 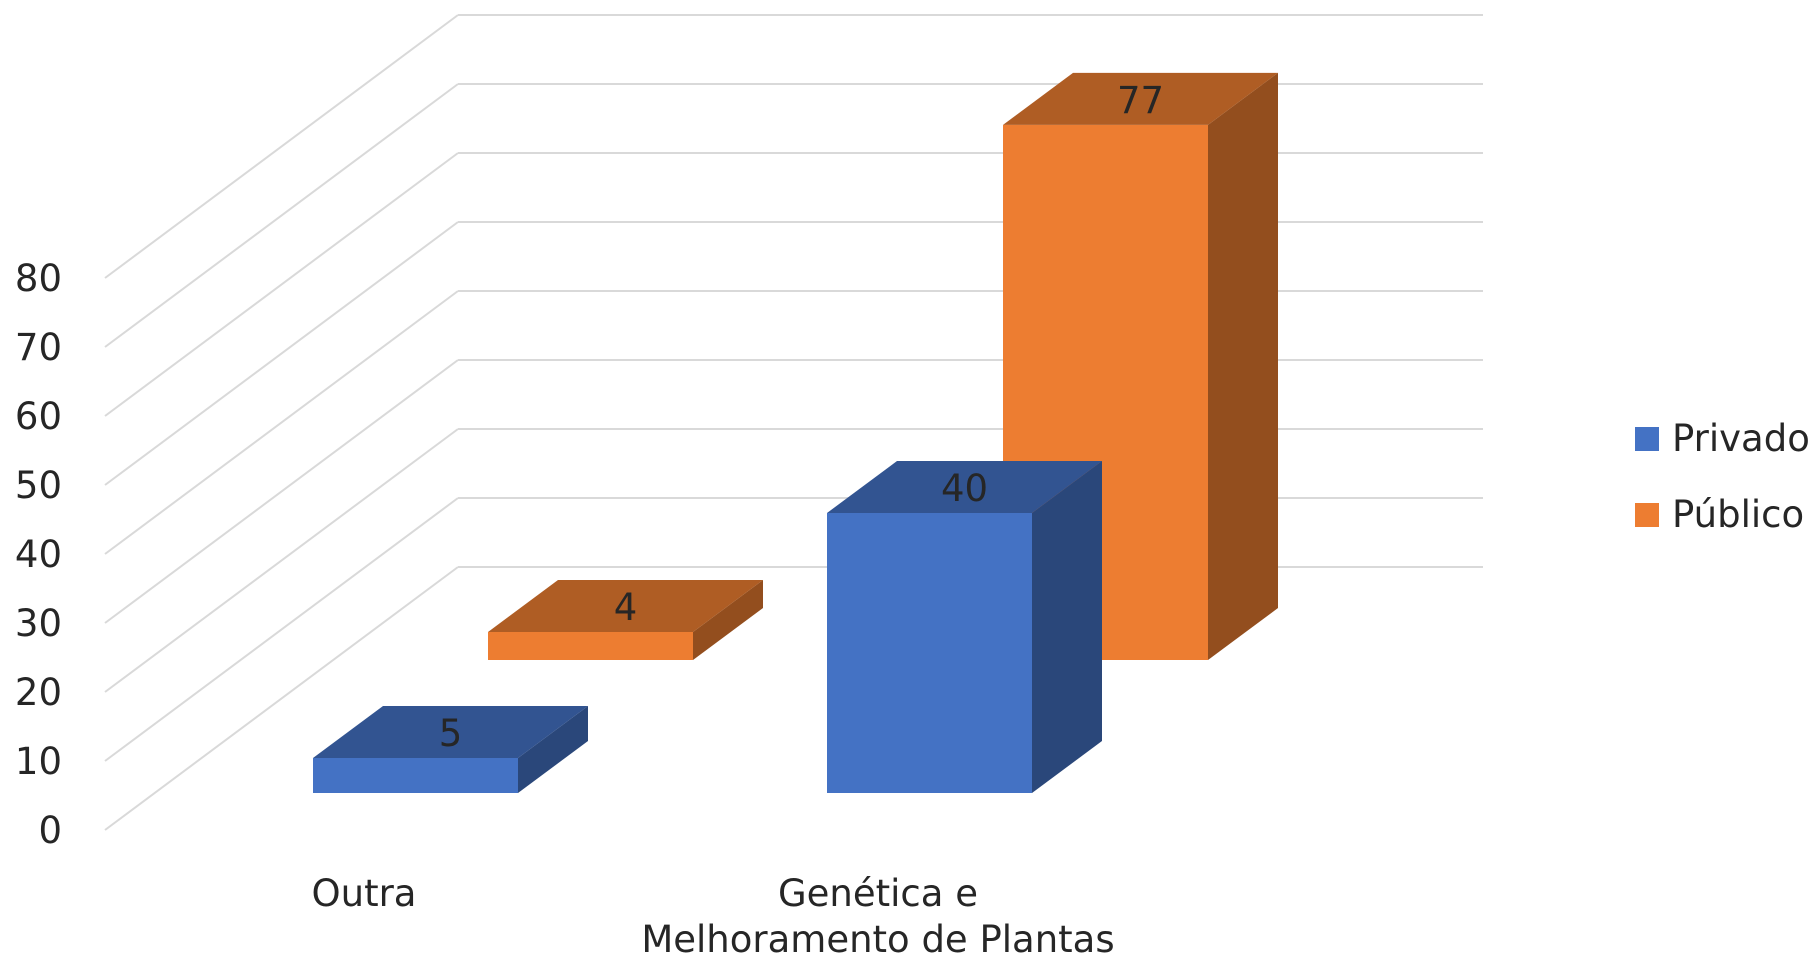 I want to click on y-tick-label: 70, so click(x=38, y=347).